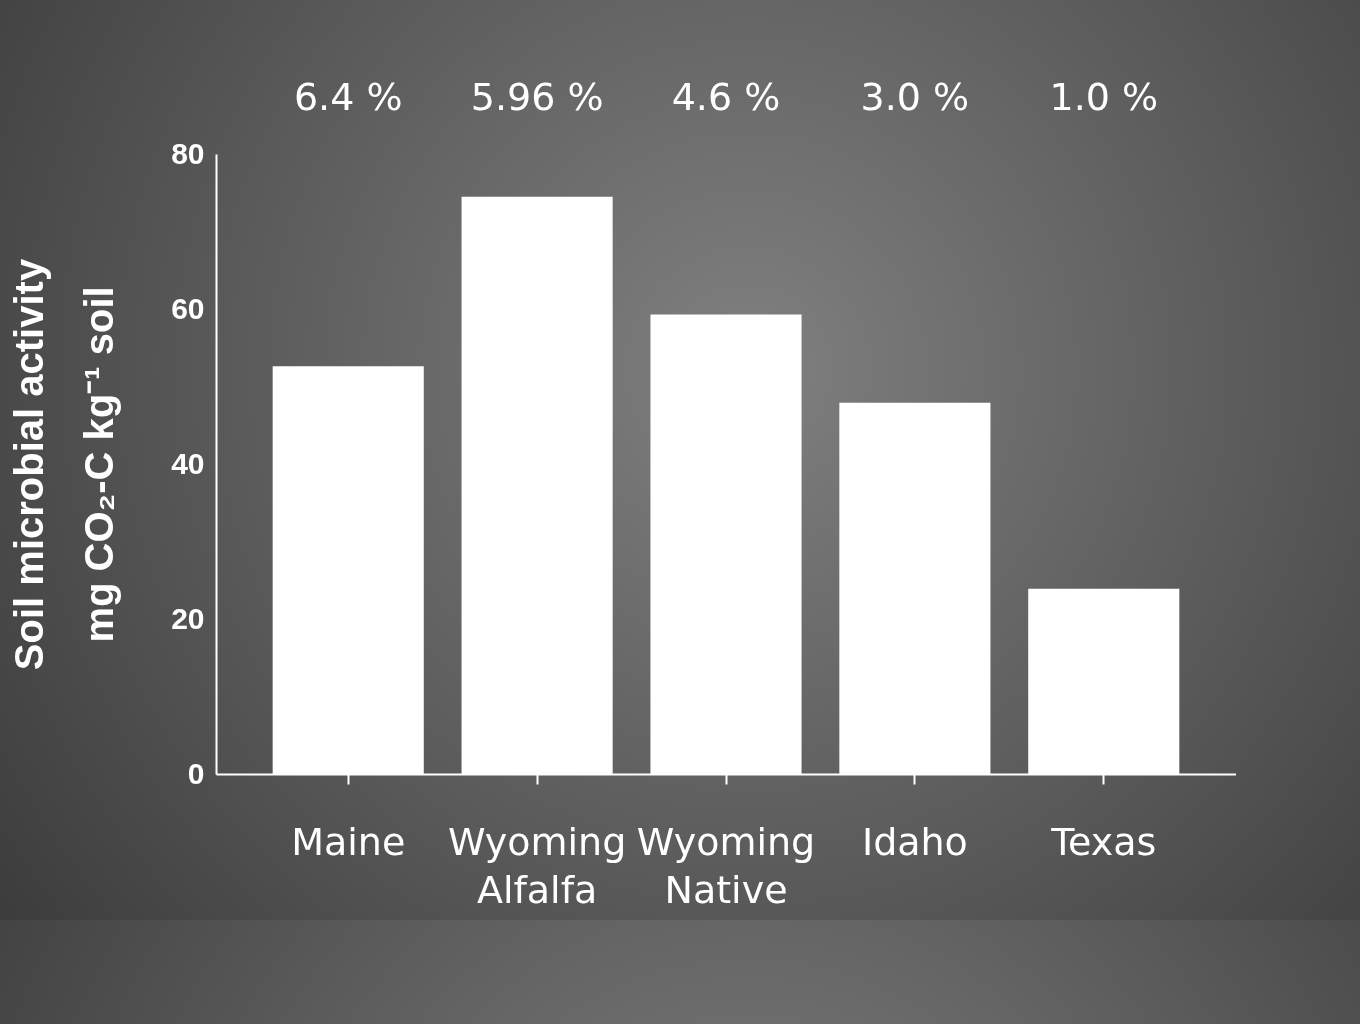 The height and width of the screenshot is (1024, 1360). I want to click on y-tick-label: 80, so click(188, 153).